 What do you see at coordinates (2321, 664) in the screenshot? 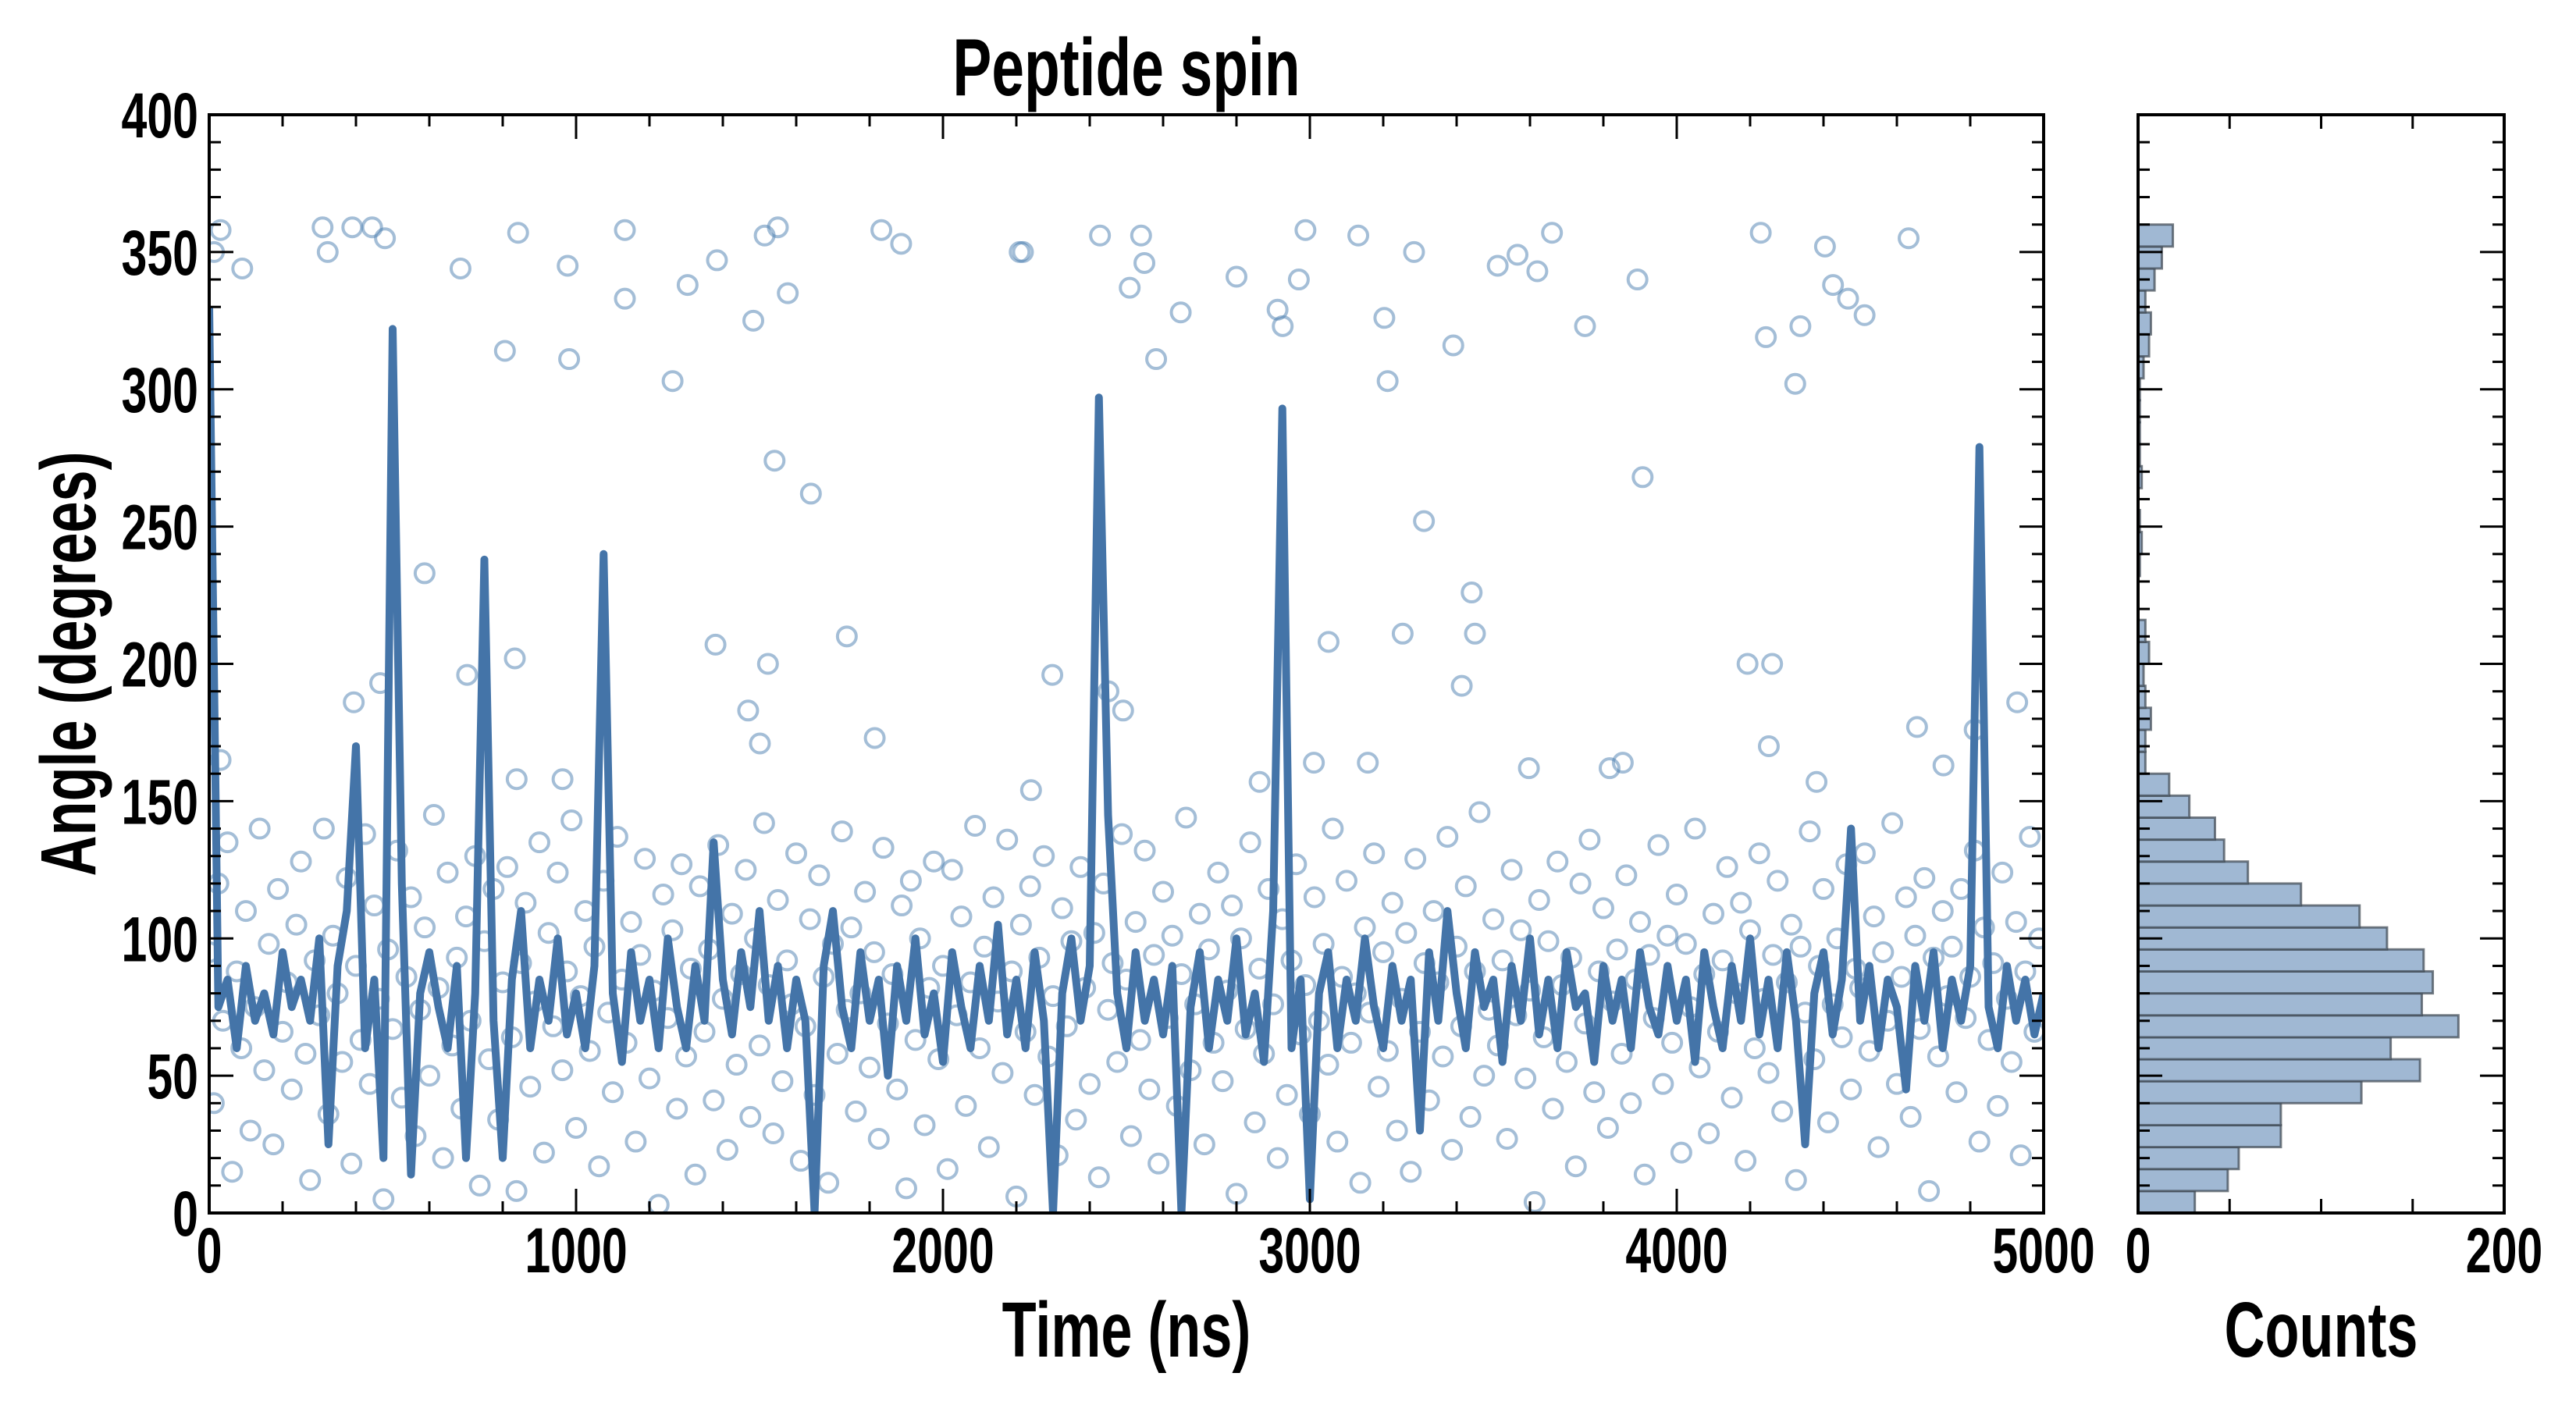
I see `histogram-axes-frame` at bounding box center [2321, 664].